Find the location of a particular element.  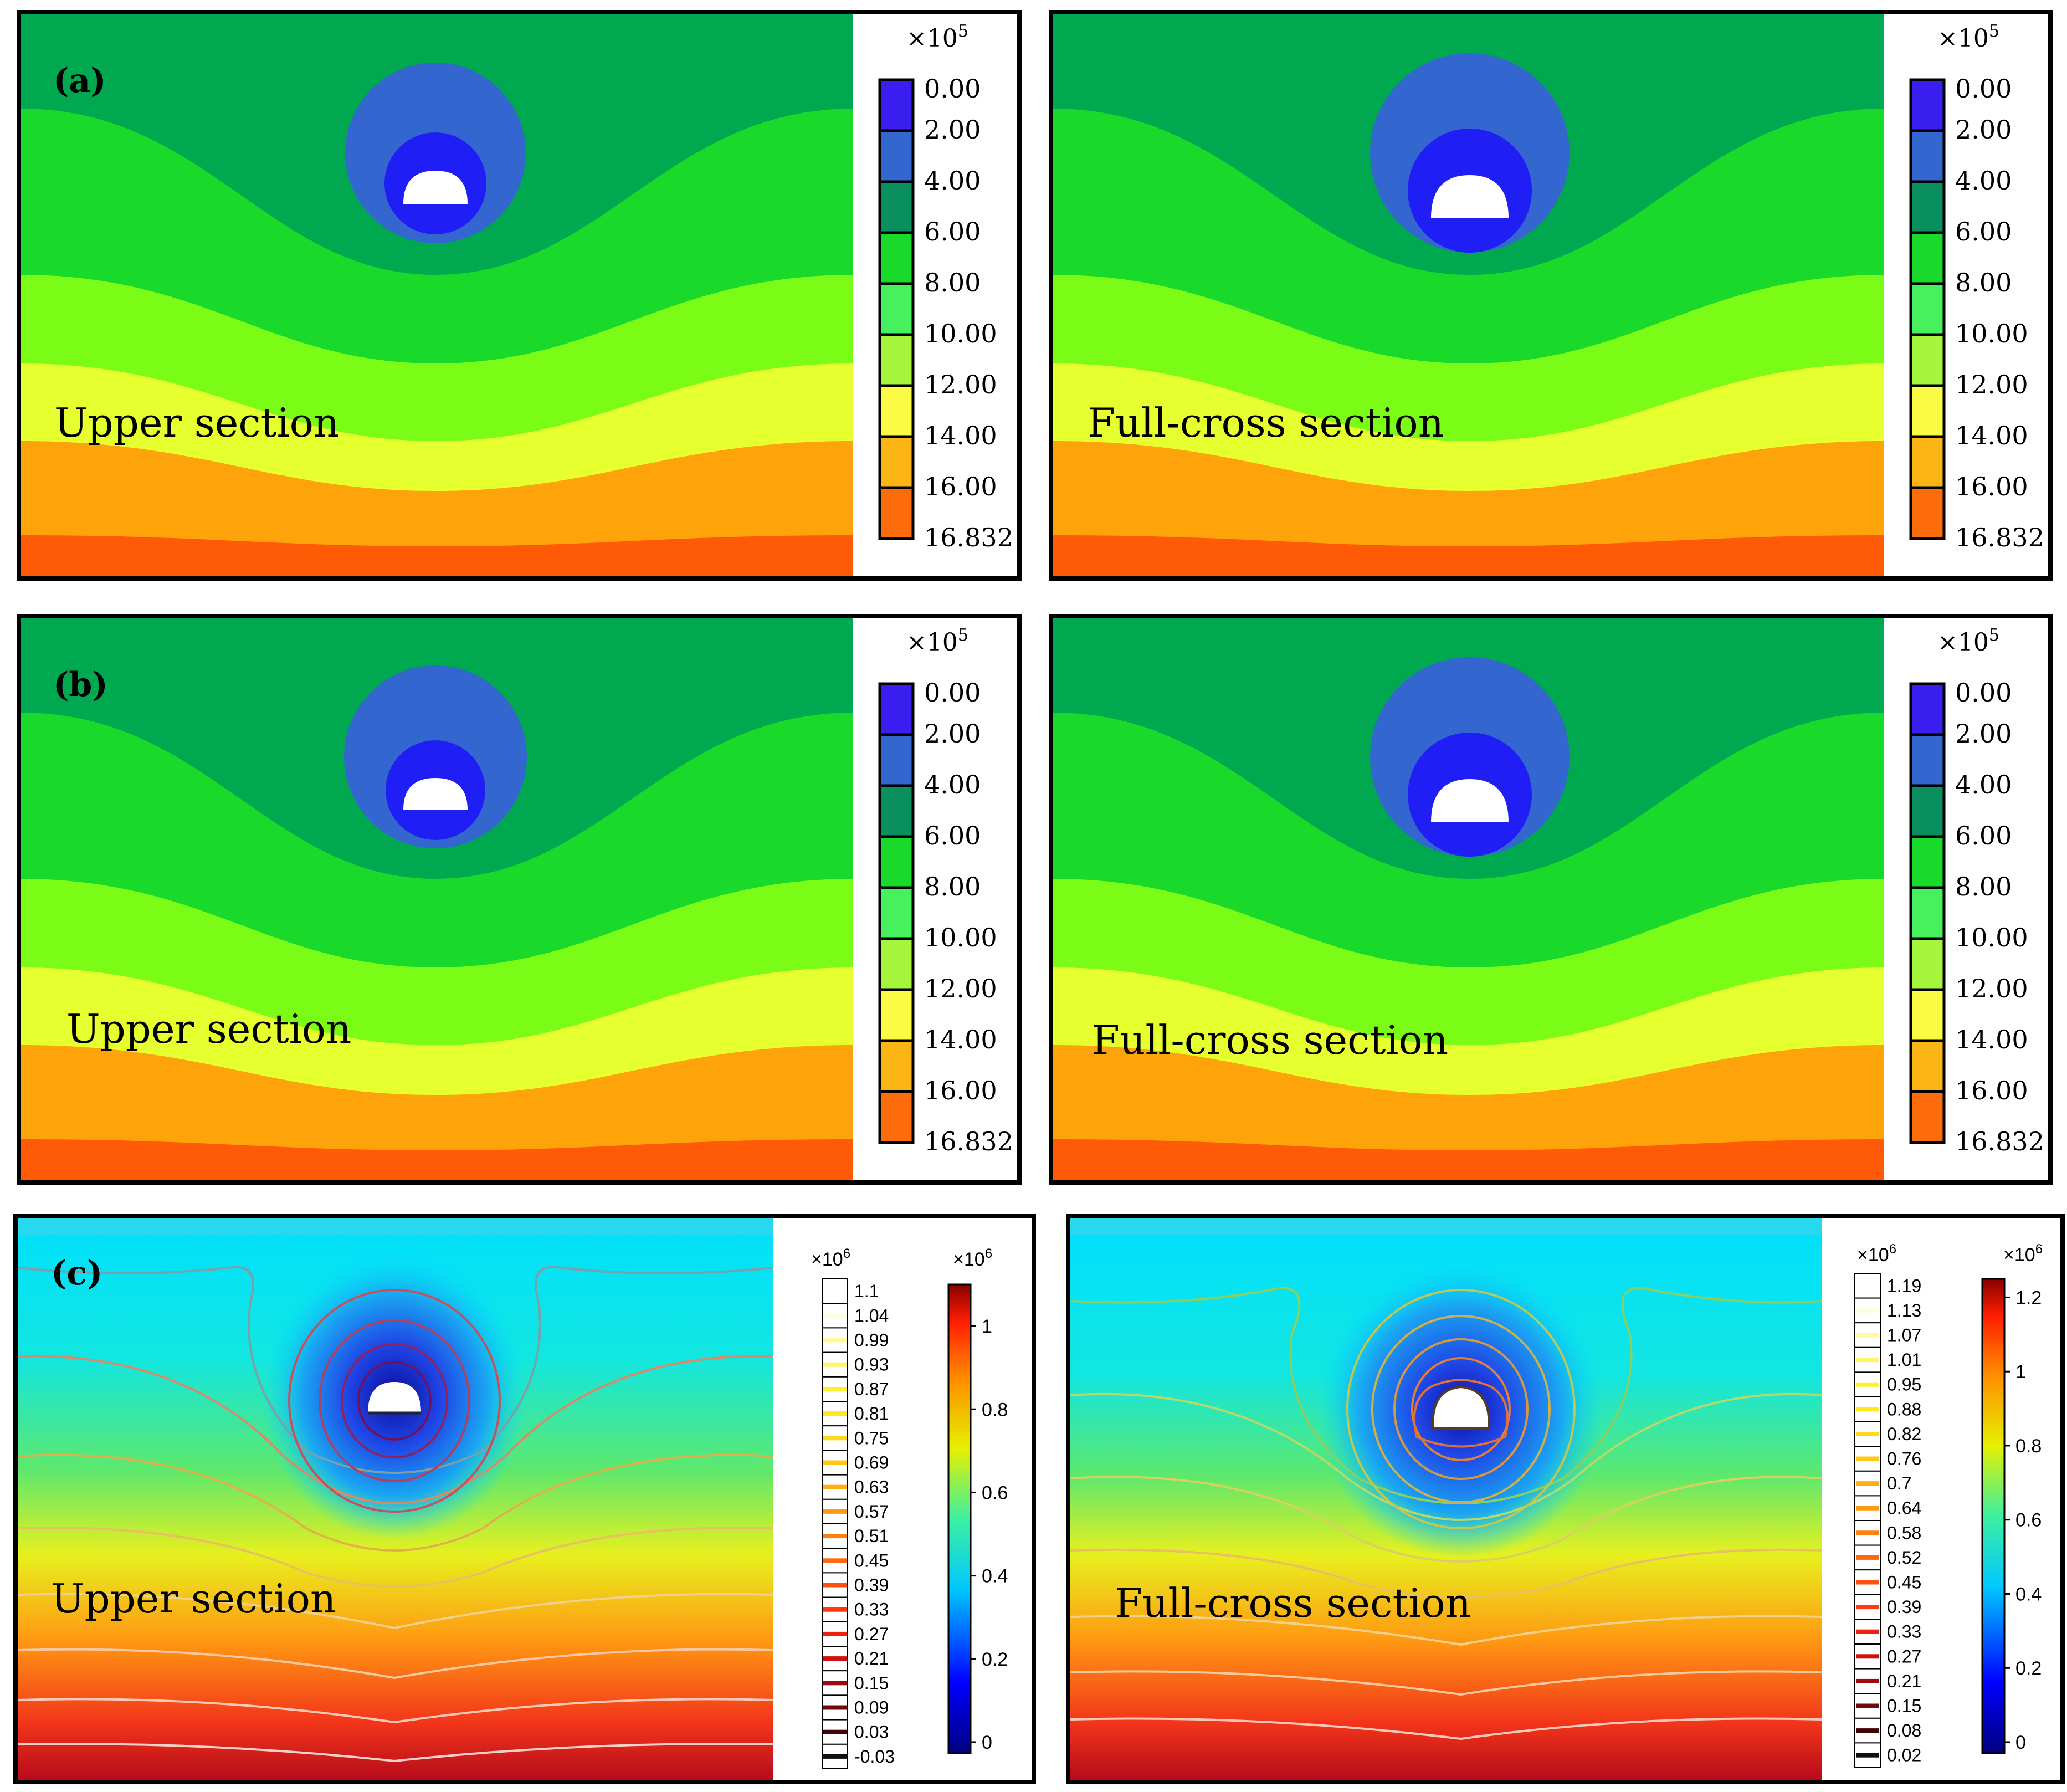

colorbar-tick-label: 0 is located at coordinates (2020, 1742).